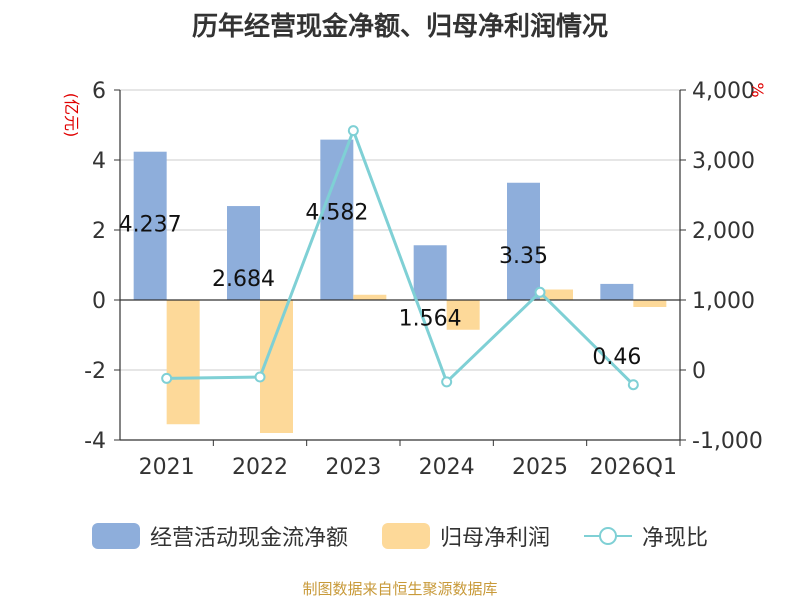  I want to click on y-left-label: (亿元), so click(71, 115).